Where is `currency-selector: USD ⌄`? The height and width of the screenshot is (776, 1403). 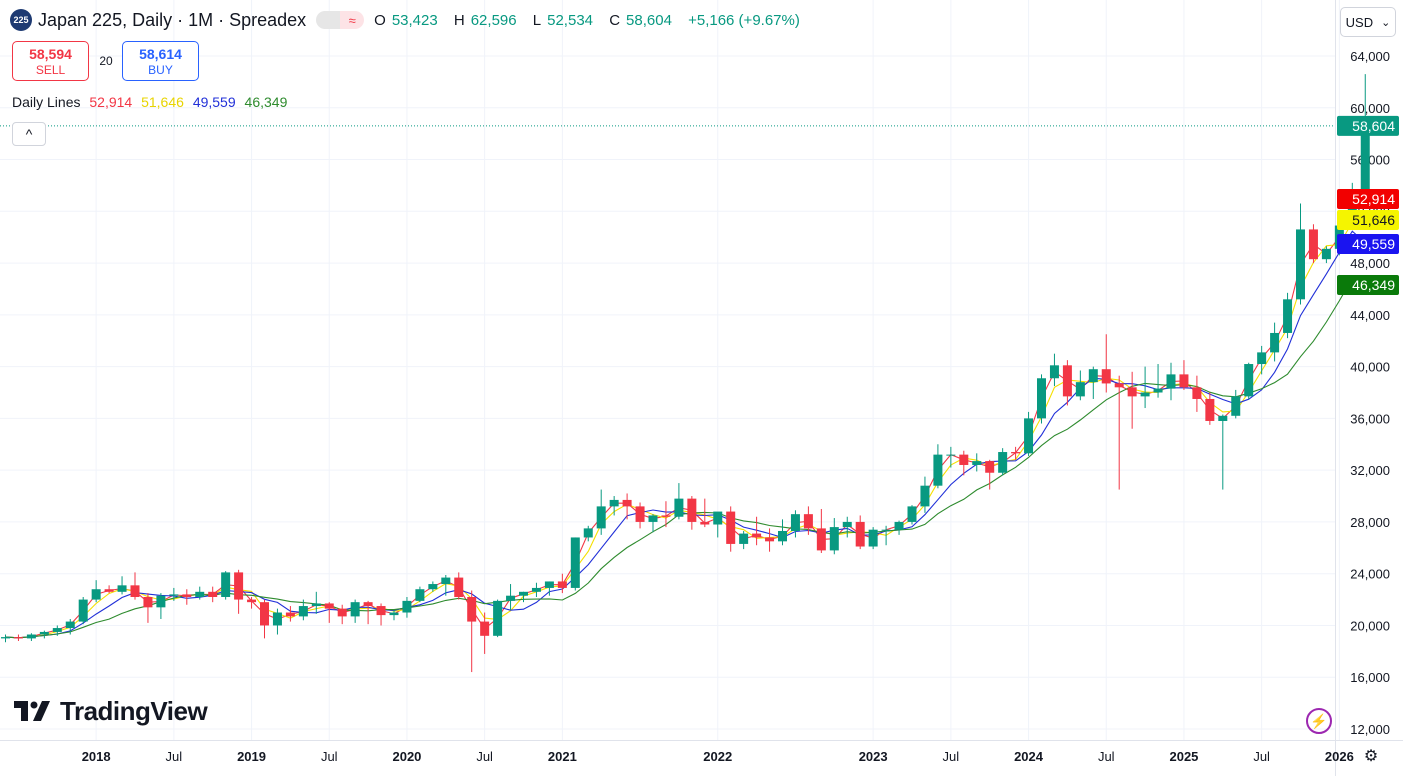
currency-selector: USD ⌄ is located at coordinates (1368, 22).